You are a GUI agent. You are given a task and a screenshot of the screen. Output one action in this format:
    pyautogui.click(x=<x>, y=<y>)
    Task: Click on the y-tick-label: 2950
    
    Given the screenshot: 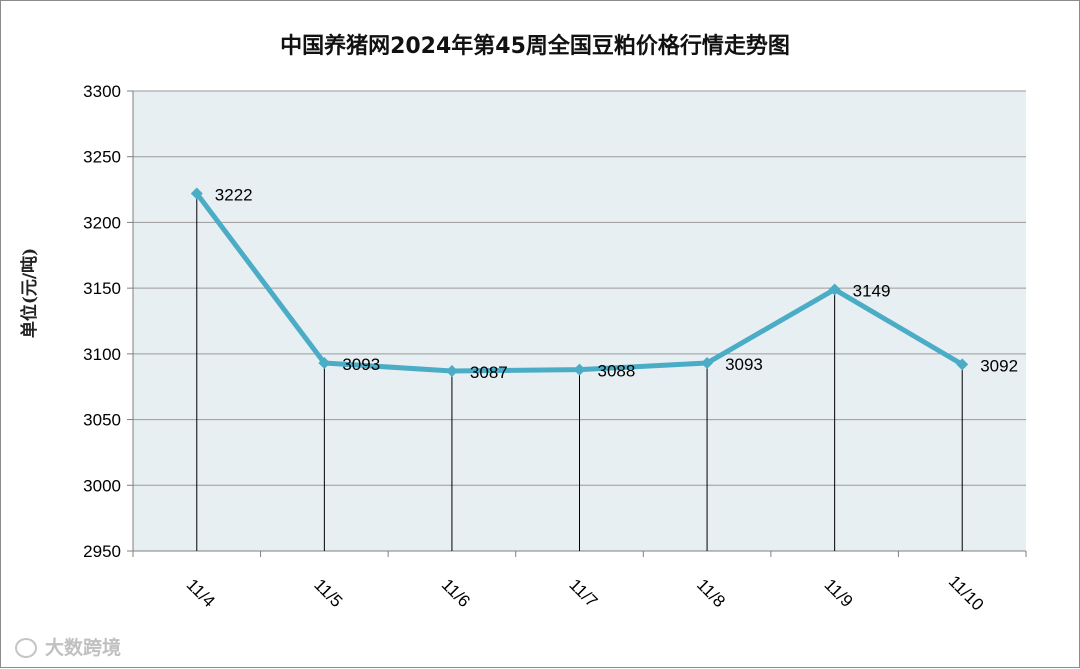 What is the action you would take?
    pyautogui.click(x=102, y=551)
    